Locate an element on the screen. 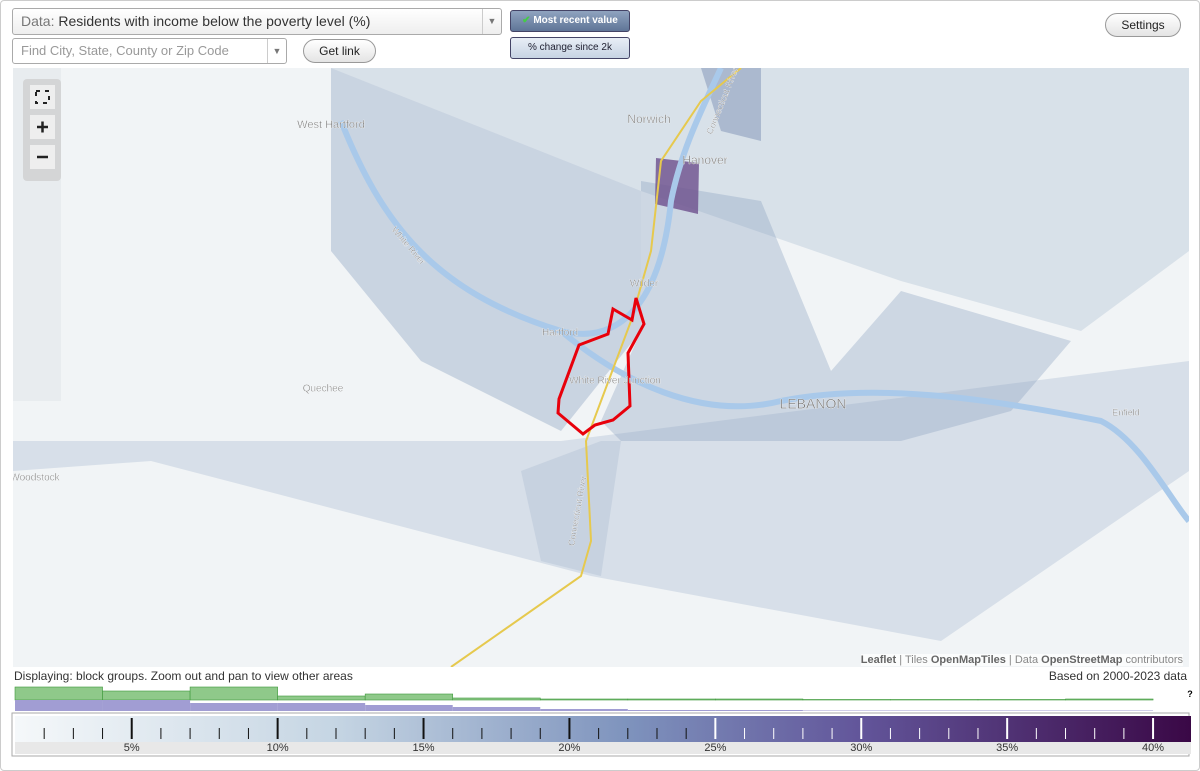  legend-label-band is located at coordinates (603, 748).